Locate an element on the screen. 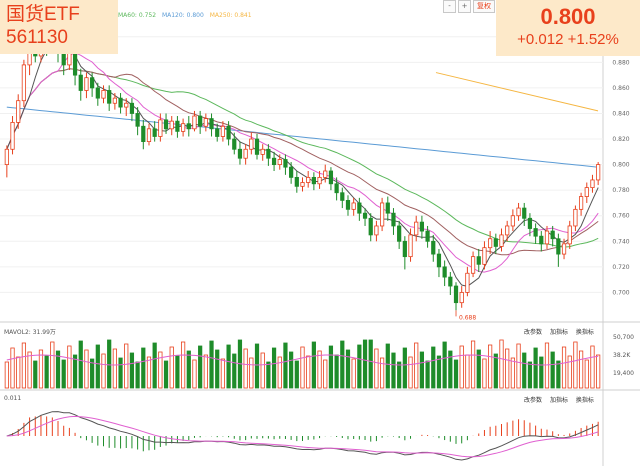 The image size is (640, 466). macd-dea-line is located at coordinates (302, 436).